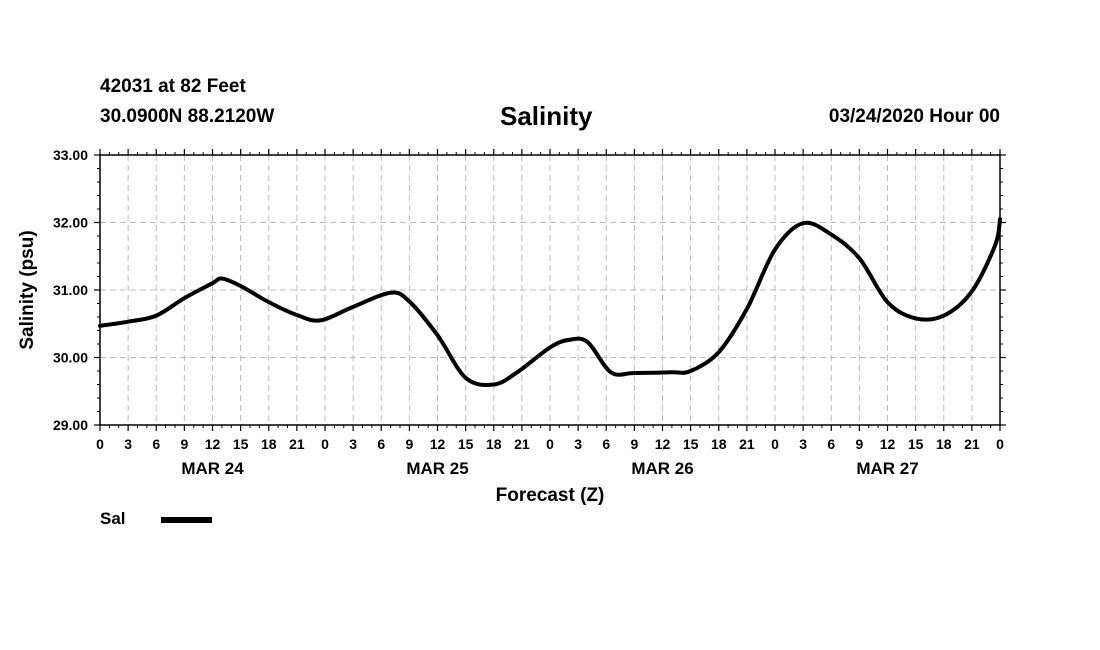  I want to click on y-tick-label: 31.00, so click(70, 290).